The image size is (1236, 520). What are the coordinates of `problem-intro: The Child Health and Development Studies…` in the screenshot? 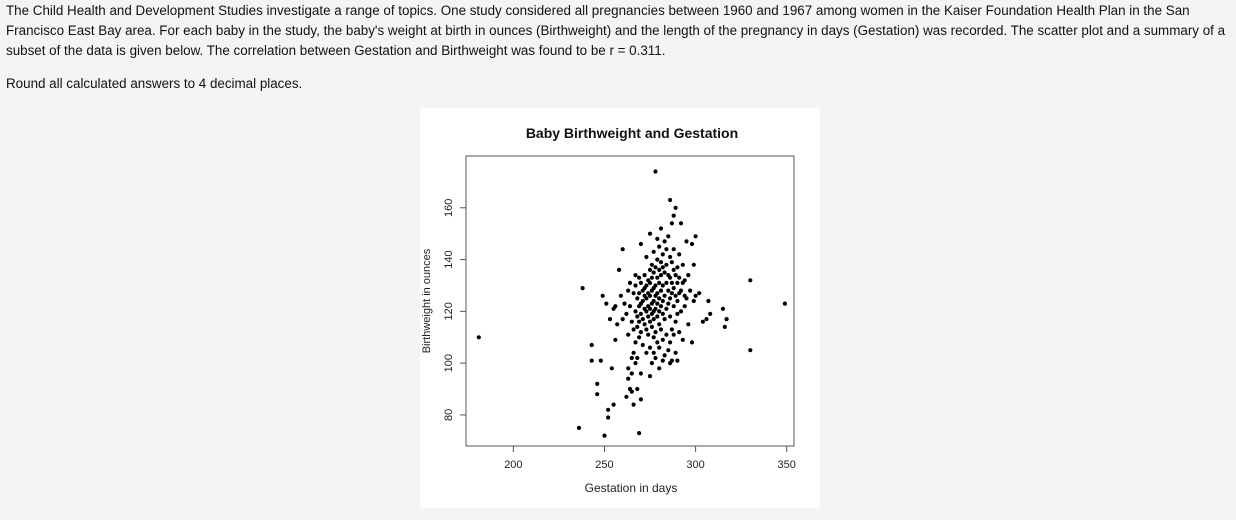 It's located at (616, 30).